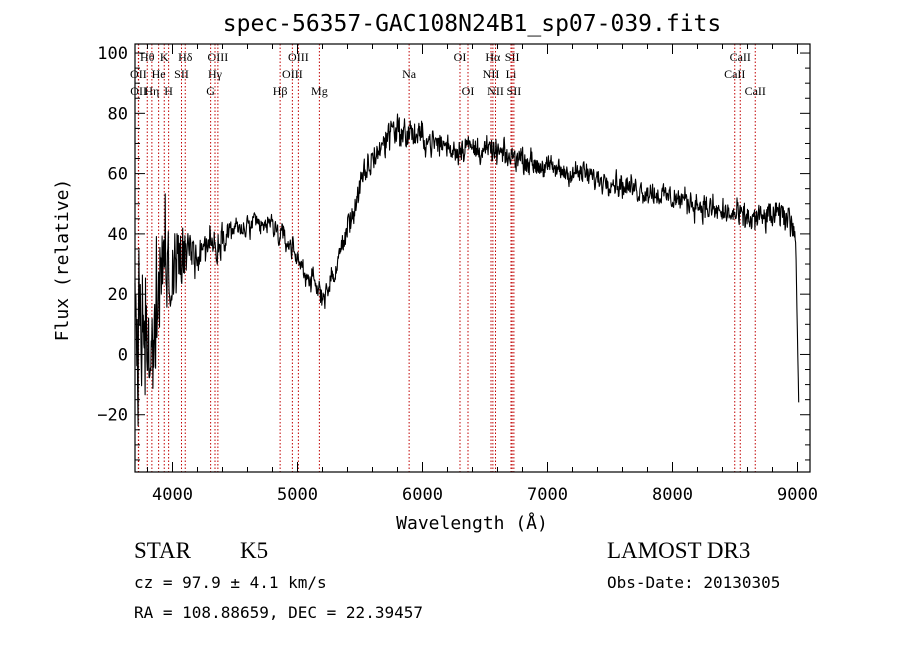  What do you see at coordinates (118, 175) in the screenshot?
I see `y-tick-label: 60` at bounding box center [118, 175].